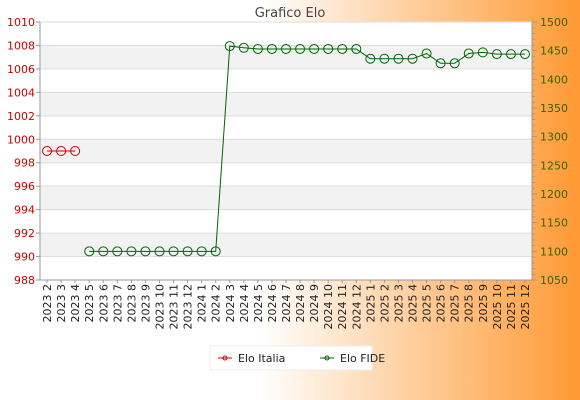 Image resolution: width=580 pixels, height=400 pixels. I want to click on y-left-tick-label: 1006, so click(21, 69).